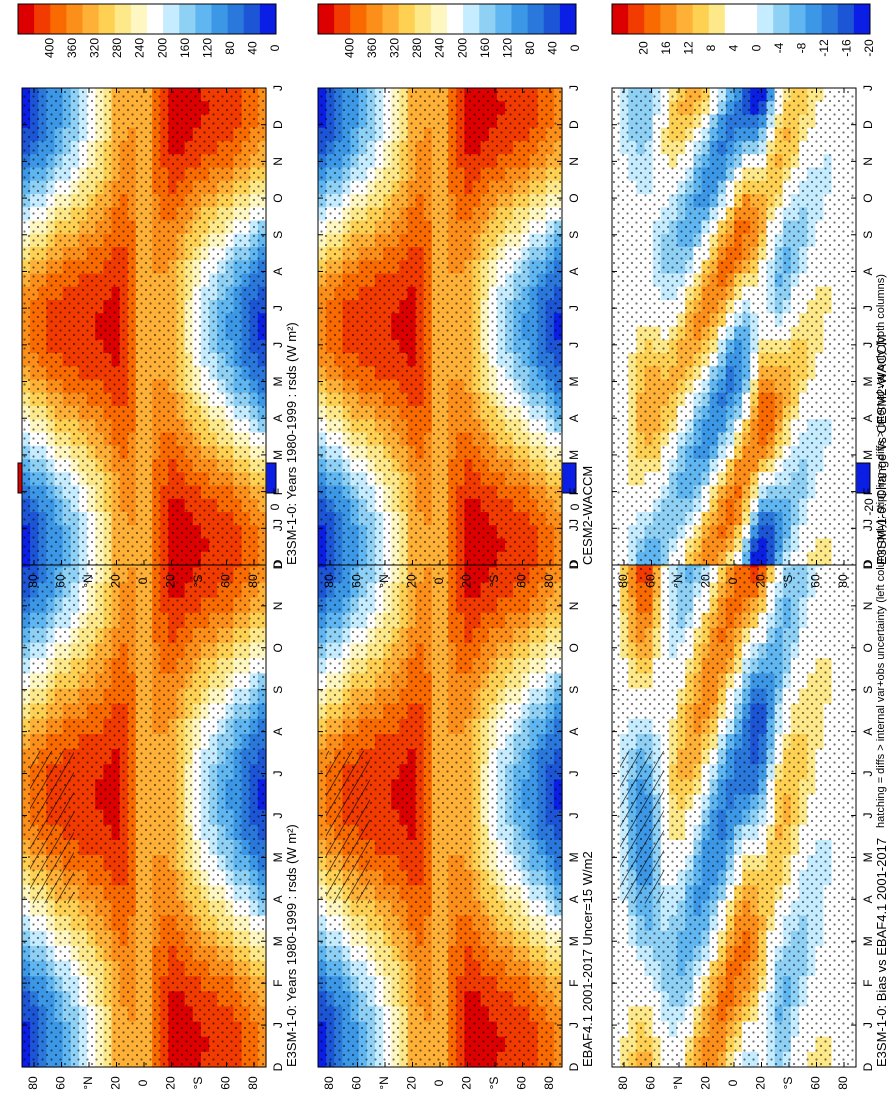 The height and width of the screenshot is (1102, 895). What do you see at coordinates (253, 48) in the screenshot?
I see `colorbar-tick-label: 40` at bounding box center [253, 48].